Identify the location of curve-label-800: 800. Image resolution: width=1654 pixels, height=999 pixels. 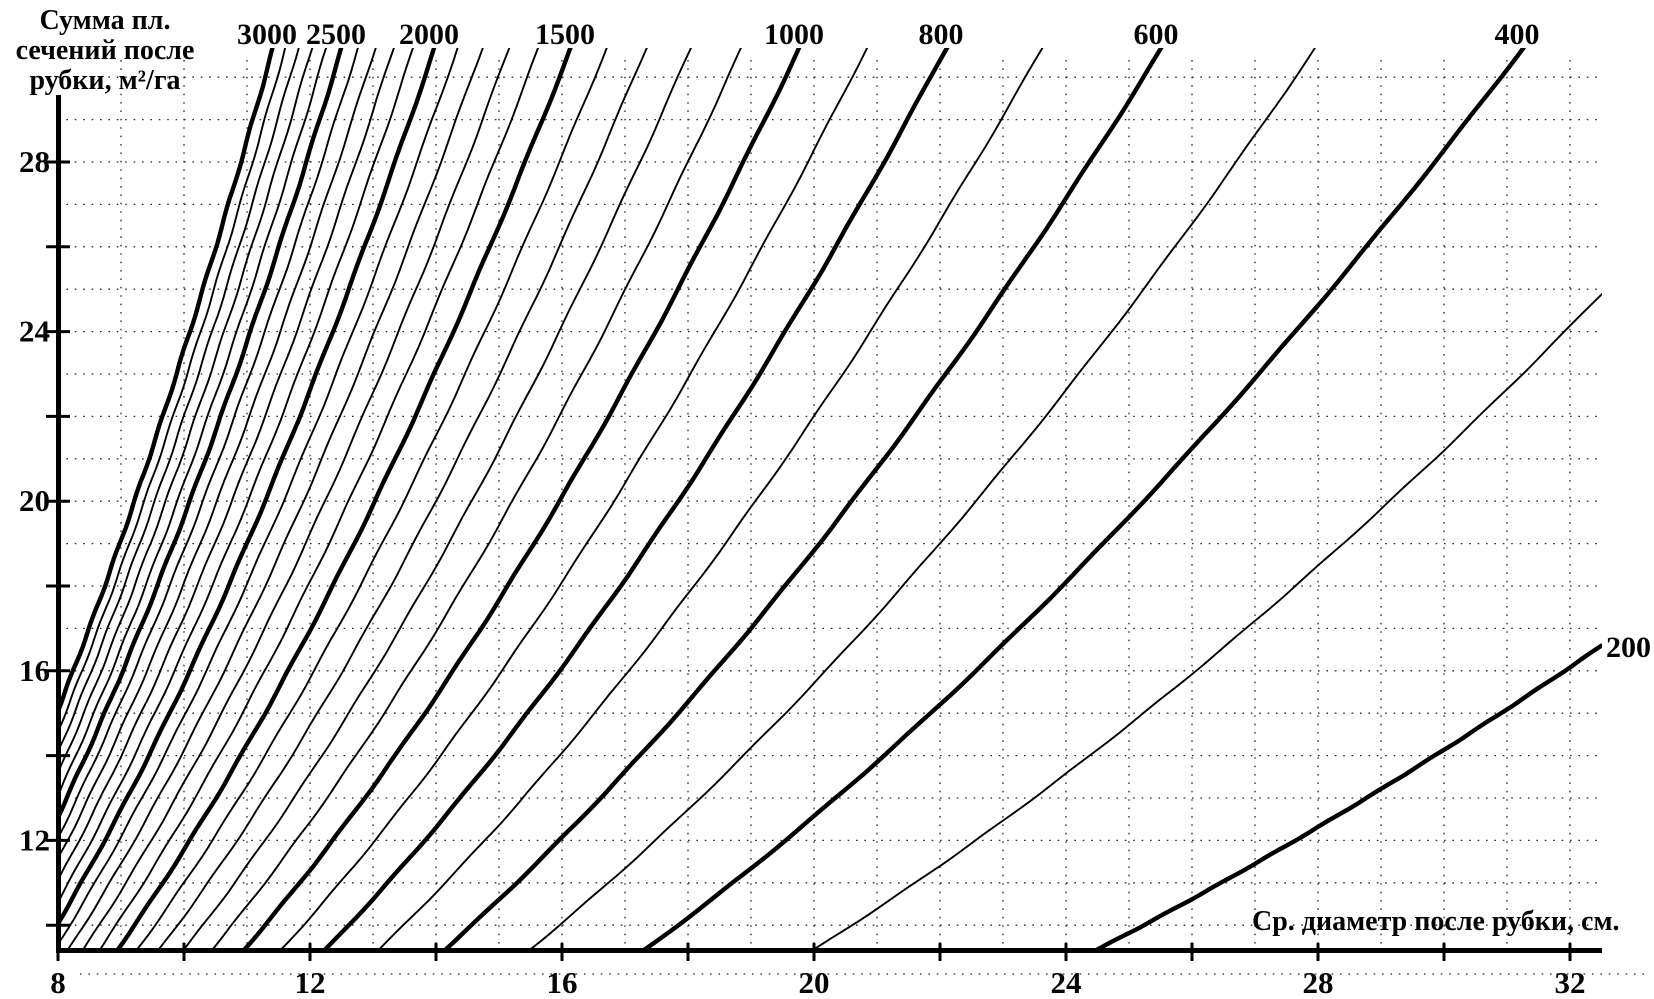
(941, 34).